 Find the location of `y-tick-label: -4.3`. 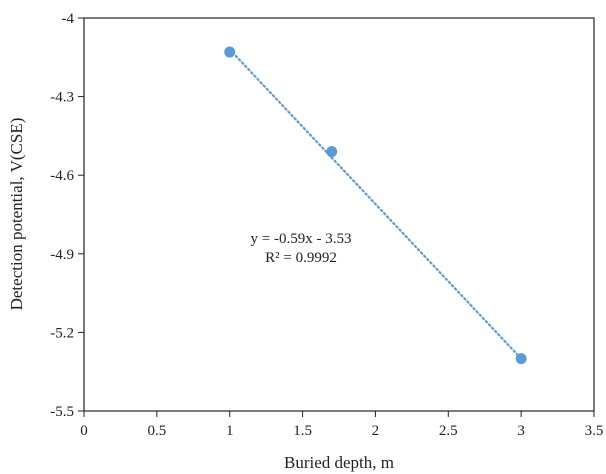

y-tick-label: -4.3 is located at coordinates (62, 98).